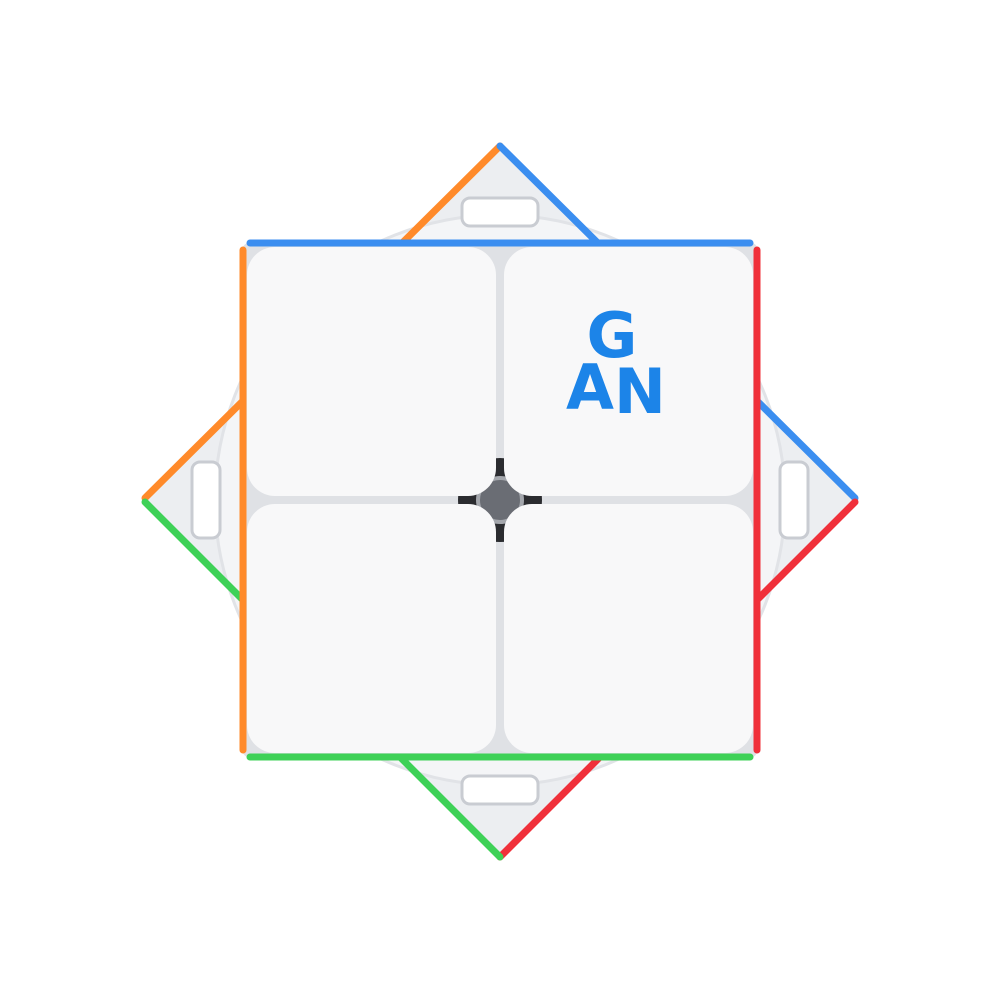 Image resolution: width=1000 pixels, height=1000 pixels. Describe the element at coordinates (640, 391) in the screenshot. I see `logo-letter: N` at that location.